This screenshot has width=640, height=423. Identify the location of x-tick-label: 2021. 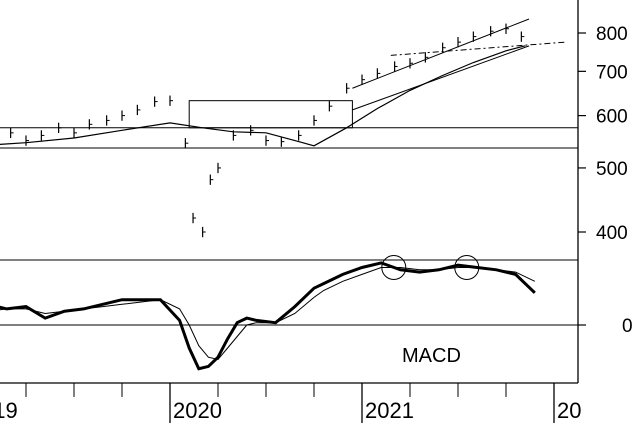
(389, 410).